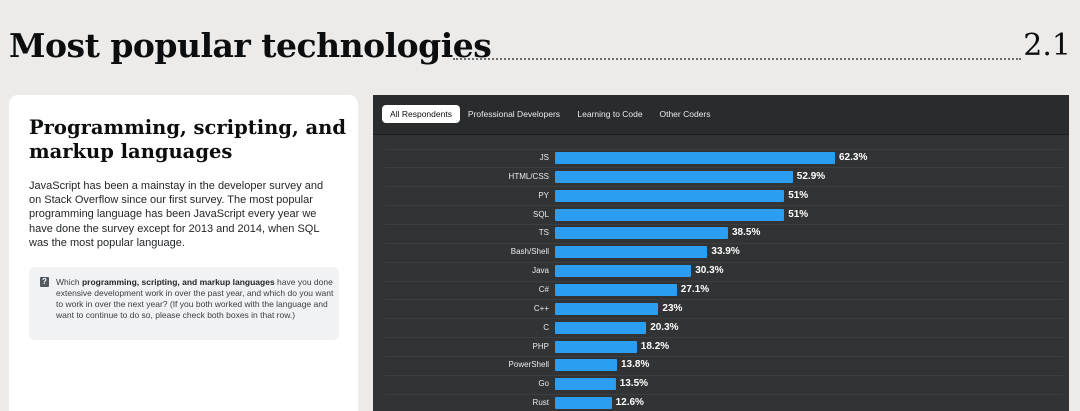 This screenshot has height=411, width=1080. Describe the element at coordinates (610, 114) in the screenshot. I see `tab-learning-to-code: Learning to Code` at that location.